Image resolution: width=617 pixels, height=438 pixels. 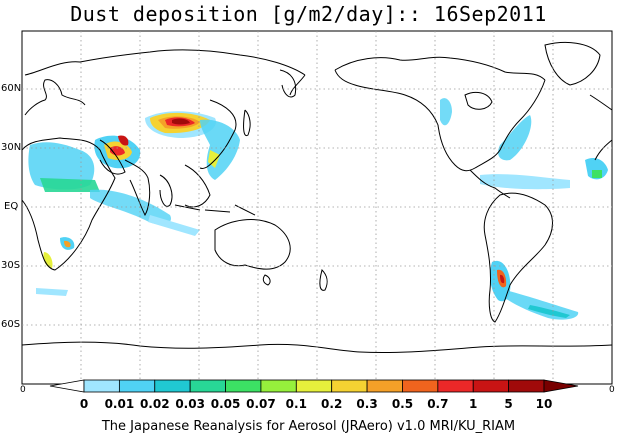 What do you see at coordinates (261, 404) in the screenshot?
I see `colorbar-label: 0.07` at bounding box center [261, 404].